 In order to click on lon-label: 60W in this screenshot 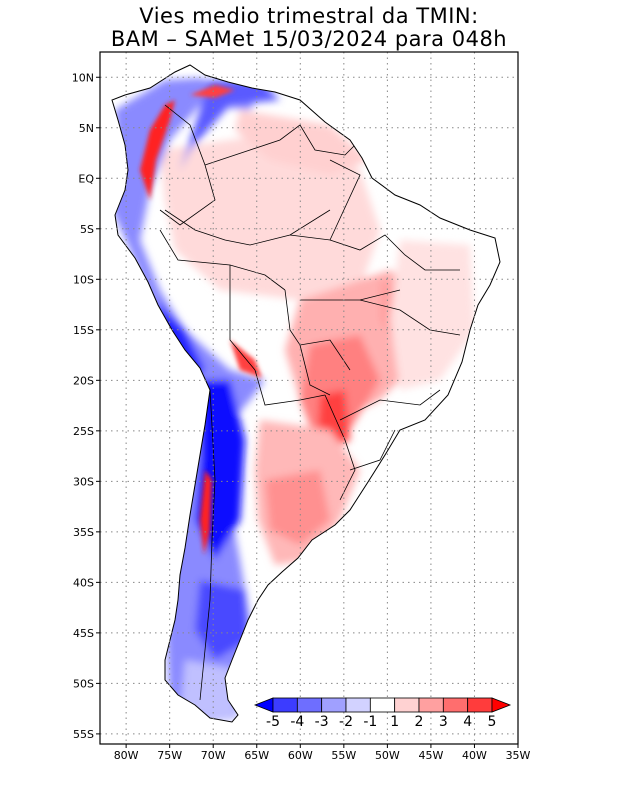, I will do `click(300, 755)`.